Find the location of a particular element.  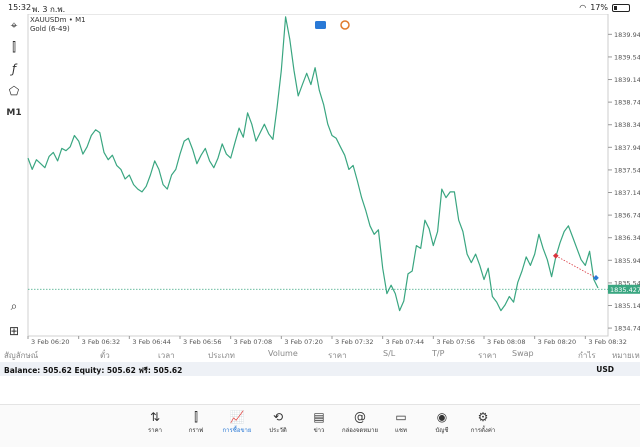

y-tick-label: 1839.140 is located at coordinates (627, 80).